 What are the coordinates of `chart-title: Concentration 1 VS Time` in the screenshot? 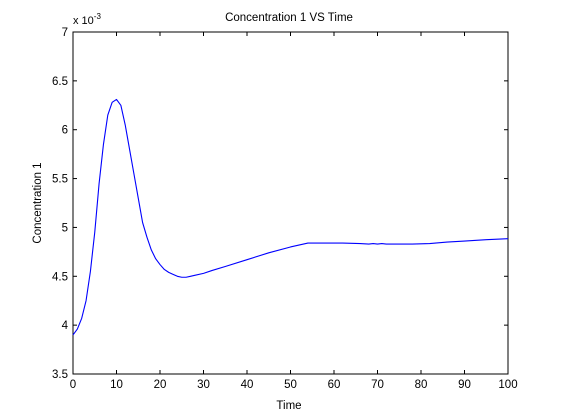 It's located at (289, 18).